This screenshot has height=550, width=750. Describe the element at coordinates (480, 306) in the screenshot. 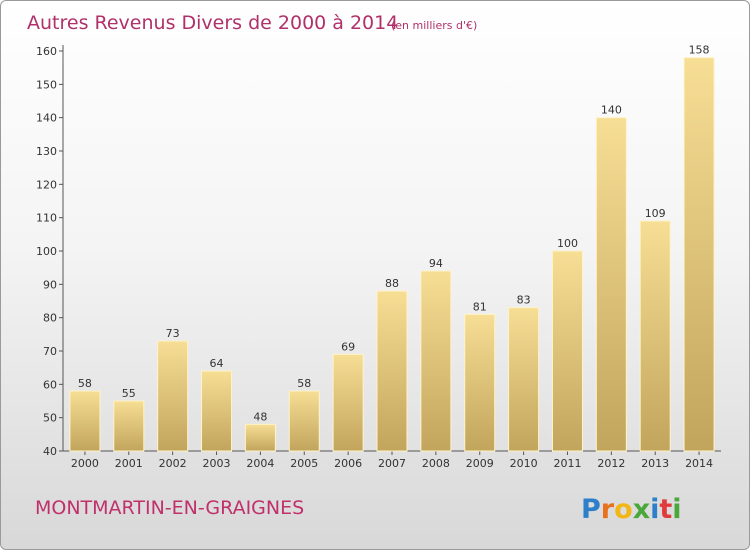

I see `bar-value-label: 81` at that location.